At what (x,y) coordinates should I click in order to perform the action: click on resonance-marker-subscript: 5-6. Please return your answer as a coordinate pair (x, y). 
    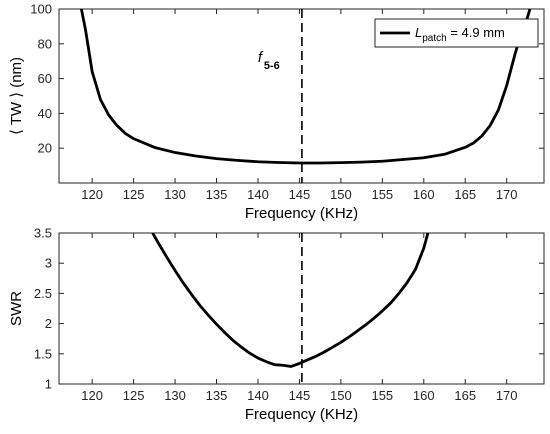
    Looking at the image, I should click on (272, 66).